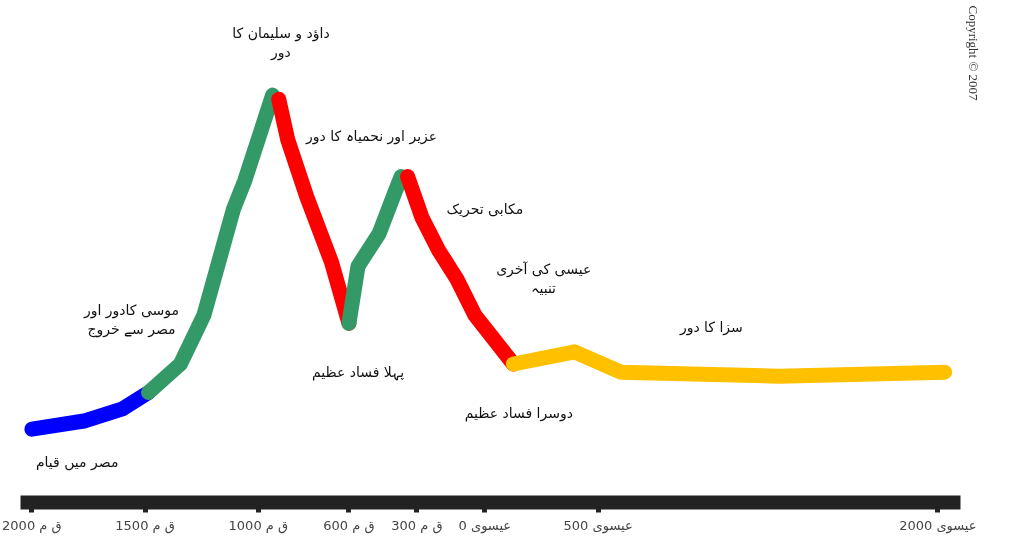  What do you see at coordinates (358, 373) in the screenshot?
I see `annotation: پہلا فساد عظیم` at bounding box center [358, 373].